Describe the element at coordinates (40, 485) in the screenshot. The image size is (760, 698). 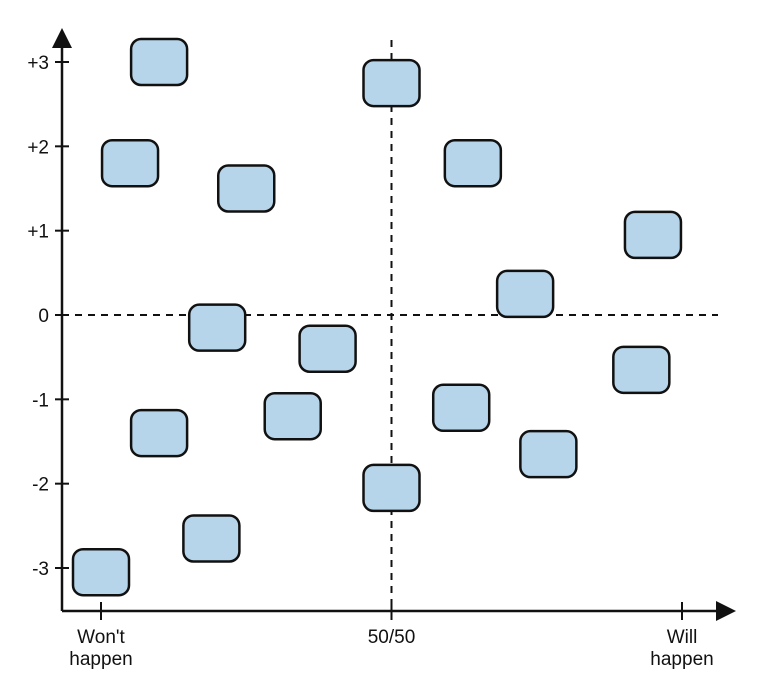
I see `y-tick-label: -2` at that location.